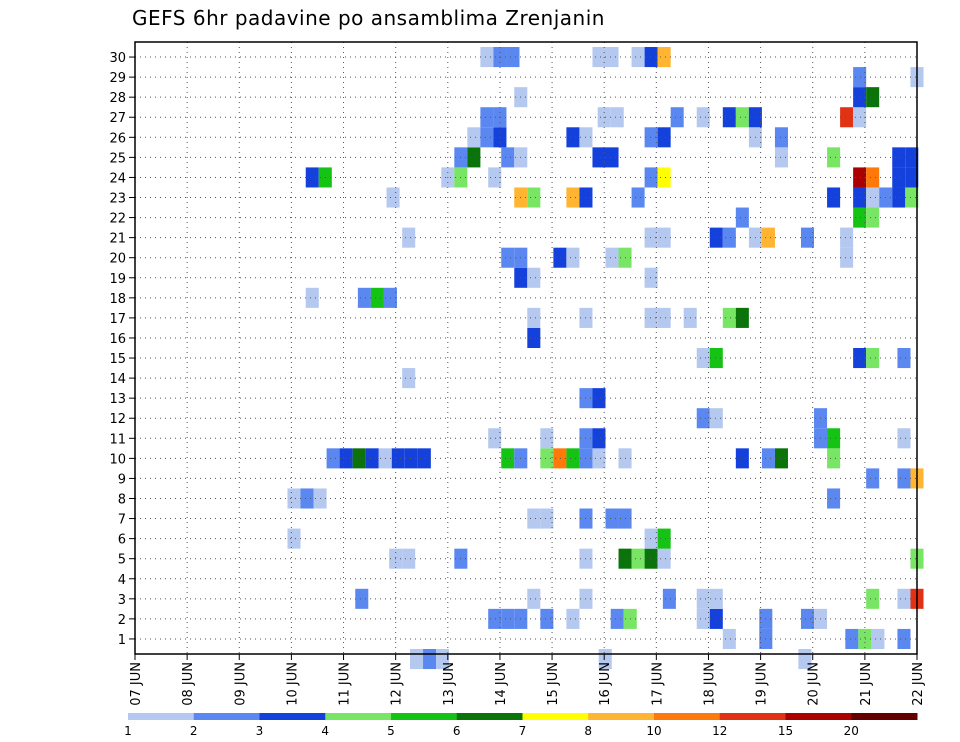 The image size is (960, 742). I want to click on x-tick-label: 12 JUN, so click(397, 684).